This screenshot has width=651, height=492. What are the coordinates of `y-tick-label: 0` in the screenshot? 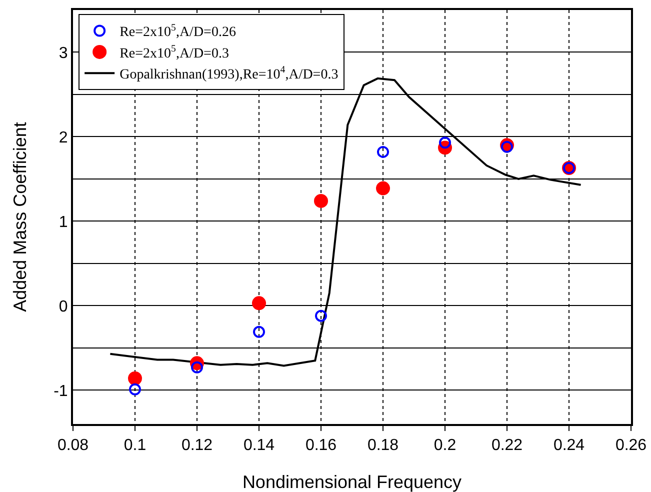 It's located at (63, 307).